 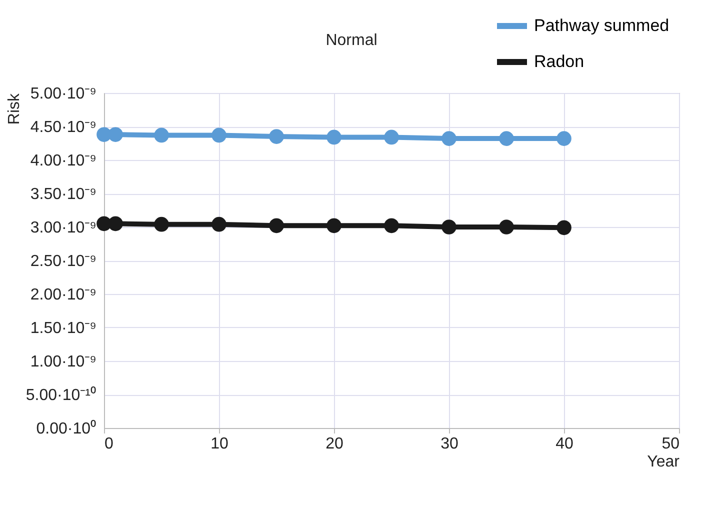 What do you see at coordinates (63, 328) in the screenshot?
I see `y-tick-label: 1.50·10⁻⁹` at bounding box center [63, 328].